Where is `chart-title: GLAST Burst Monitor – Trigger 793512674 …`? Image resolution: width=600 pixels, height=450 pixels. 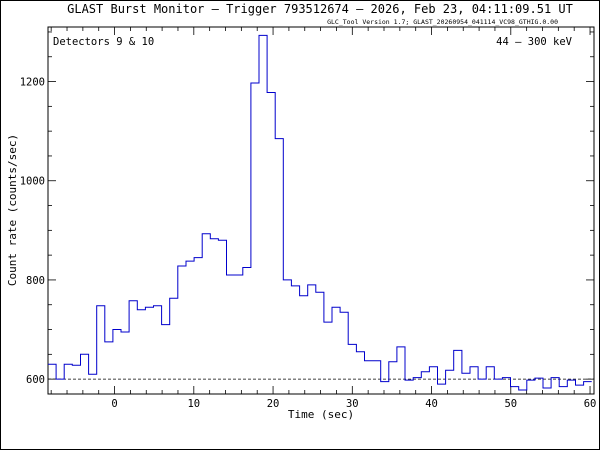
chart-title: GLAST Burst Monitor – Trigger 793512674 … is located at coordinates (320, 9).